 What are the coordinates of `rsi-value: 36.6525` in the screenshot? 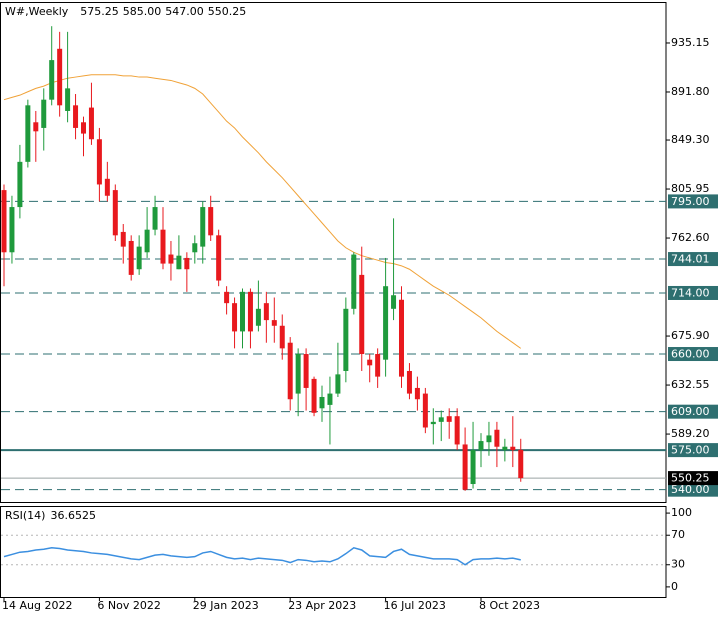 It's located at (73, 515).